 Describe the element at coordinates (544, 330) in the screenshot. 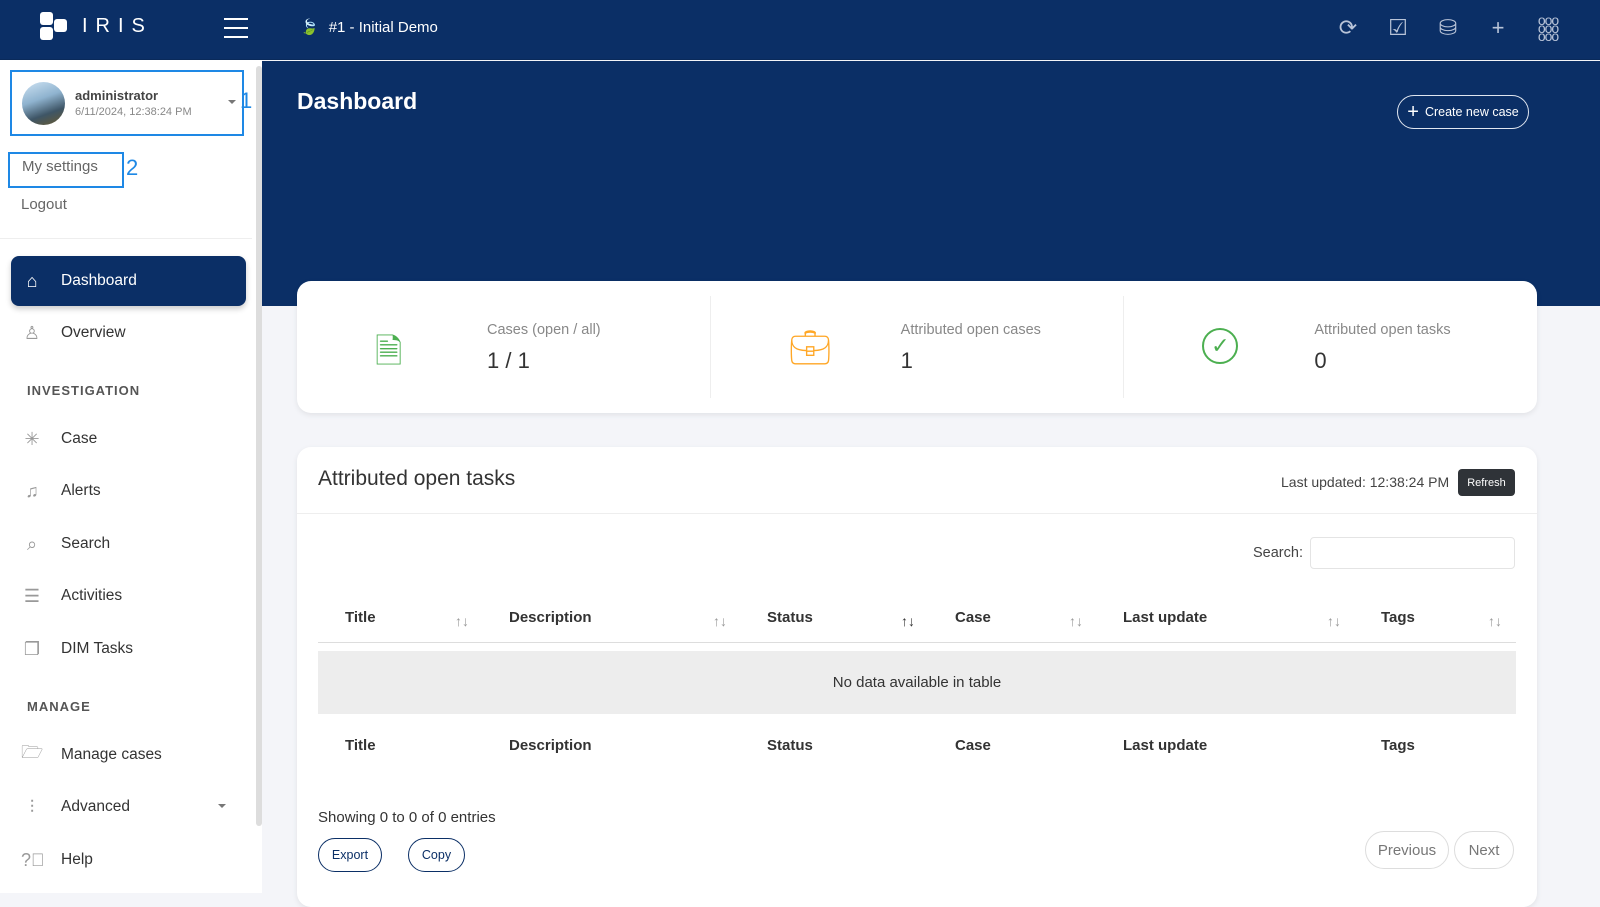

I see `stat-label: Cases (open / all)` at that location.